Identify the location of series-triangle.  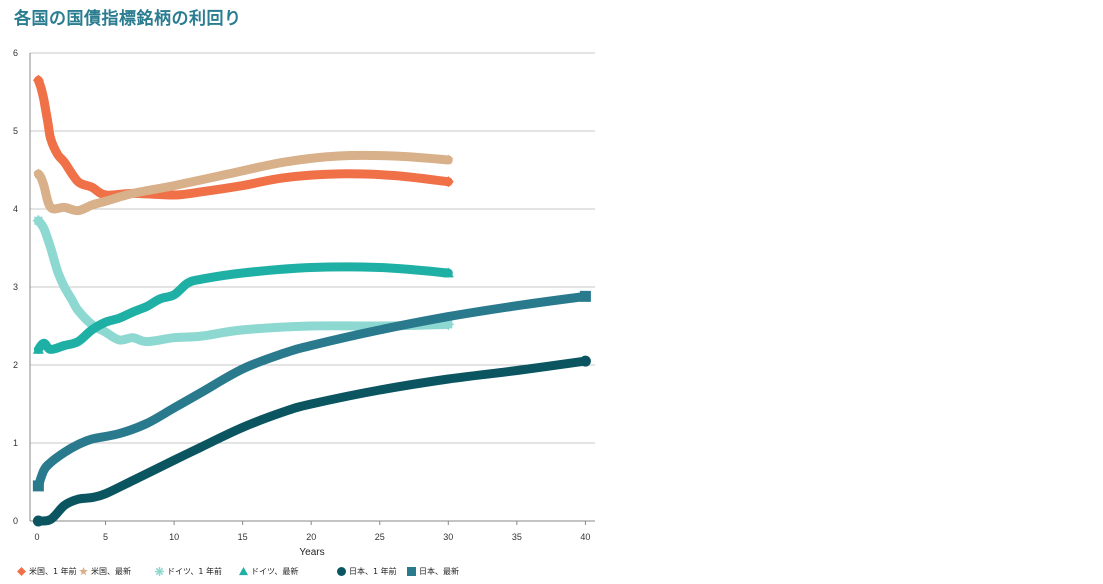
(243, 308).